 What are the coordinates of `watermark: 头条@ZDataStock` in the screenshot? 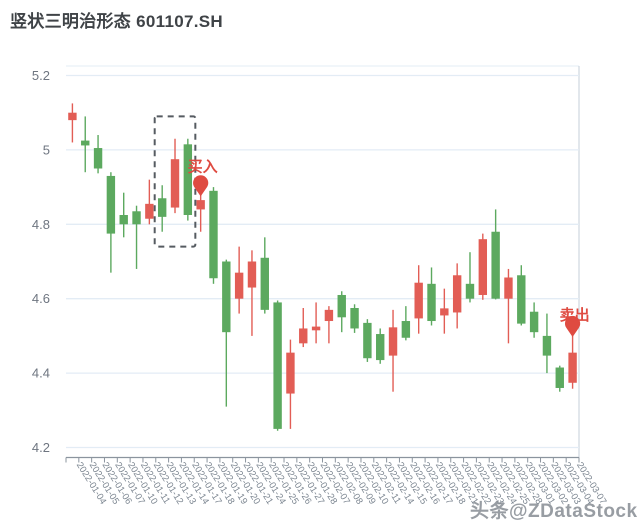 It's located at (554, 511).